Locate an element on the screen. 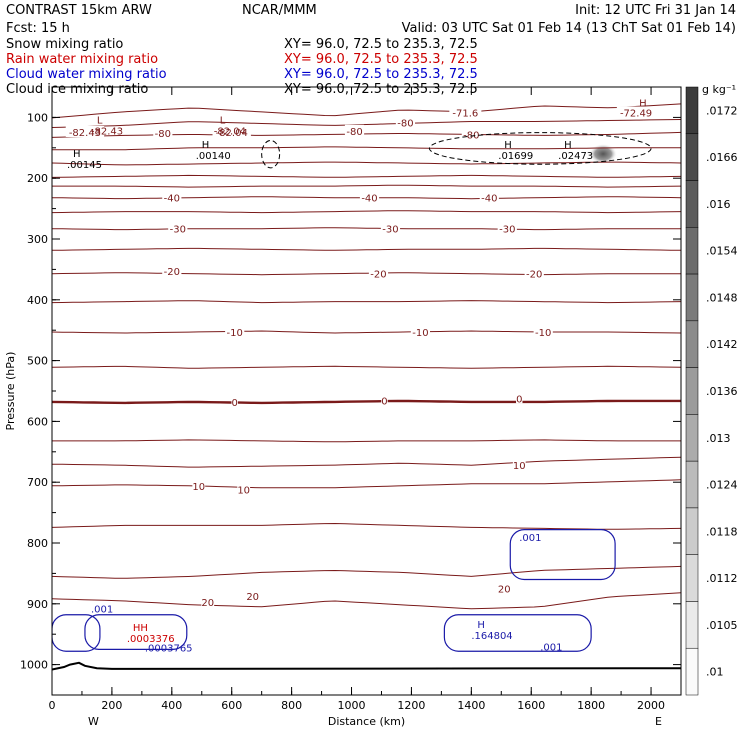 Image resolution: width=740 pixels, height=740 pixels. cloud-ice-contour is located at coordinates (271, 154).